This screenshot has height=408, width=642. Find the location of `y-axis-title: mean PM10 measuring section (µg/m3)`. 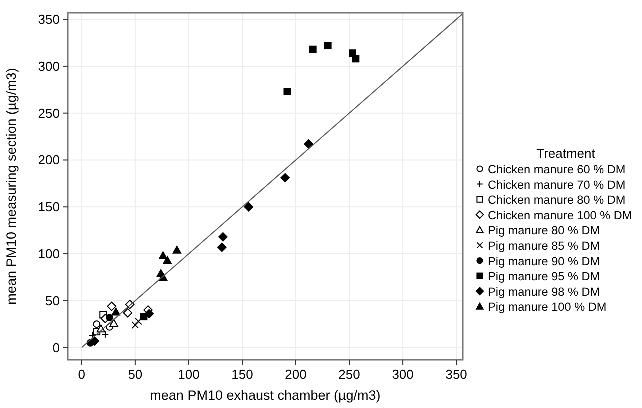

y-axis-title: mean PM10 measuring section (µg/m3) is located at coordinates (11, 186).